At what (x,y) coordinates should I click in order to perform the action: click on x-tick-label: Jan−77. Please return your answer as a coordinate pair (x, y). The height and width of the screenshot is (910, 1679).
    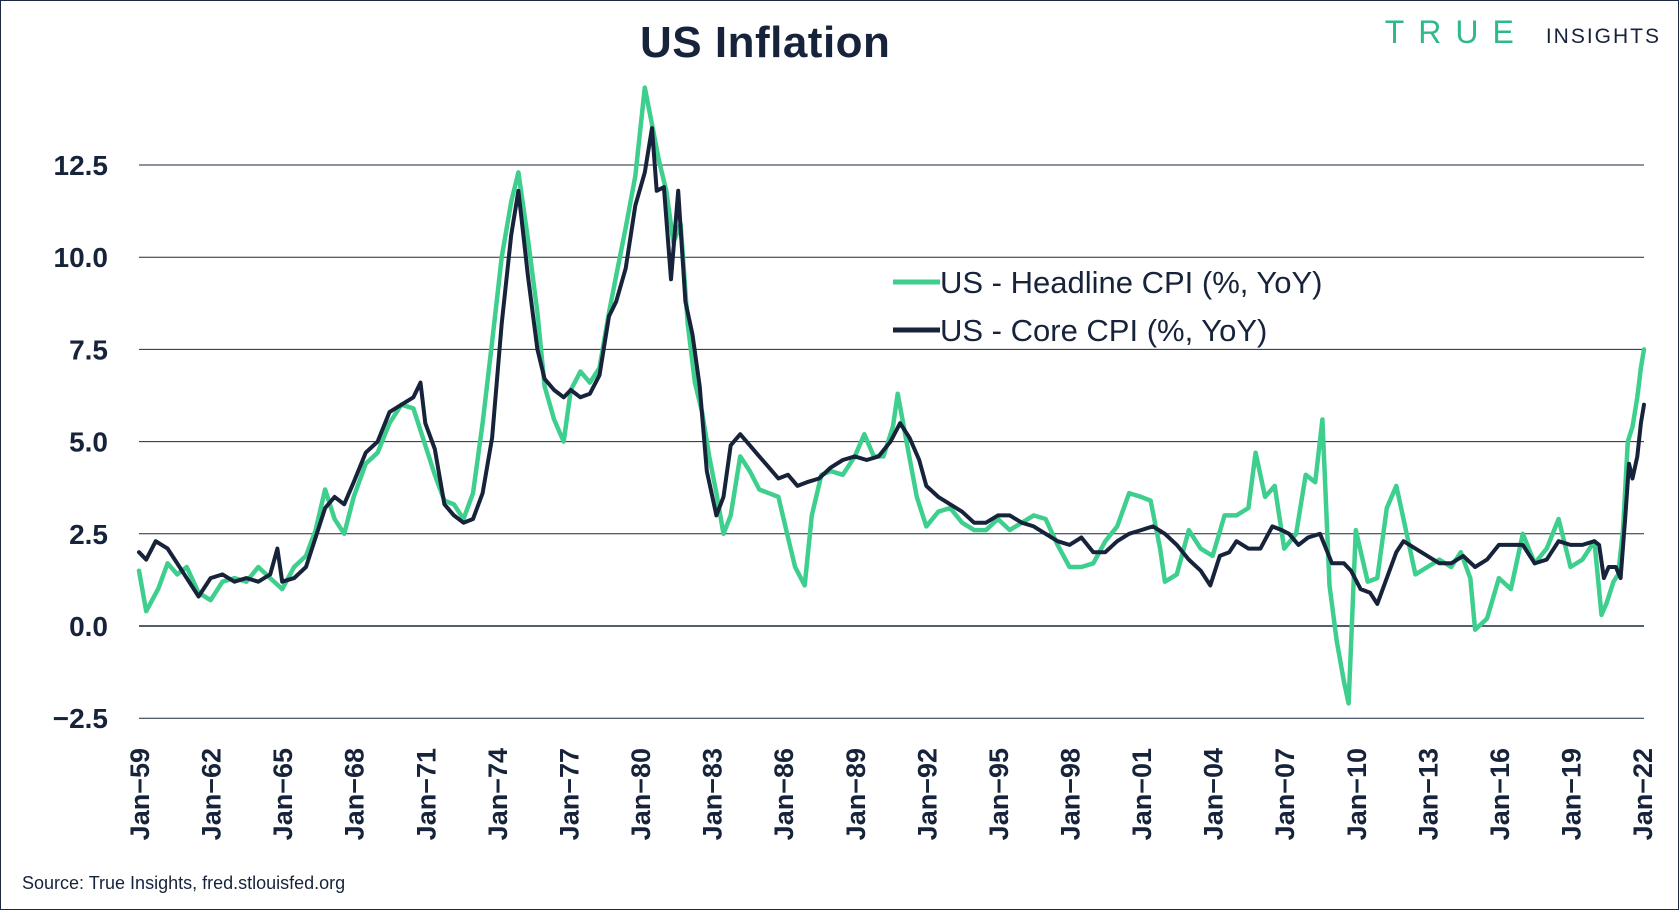
    Looking at the image, I should click on (569, 794).